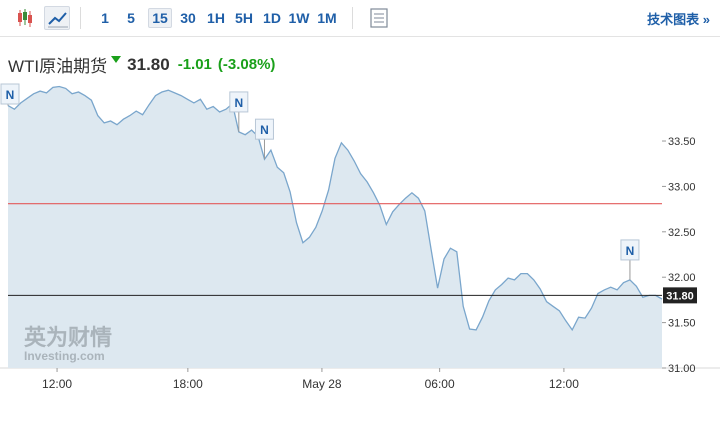 The width and height of the screenshot is (720, 425). What do you see at coordinates (244, 18) in the screenshot?
I see `timeframe-5h: 5H` at bounding box center [244, 18].